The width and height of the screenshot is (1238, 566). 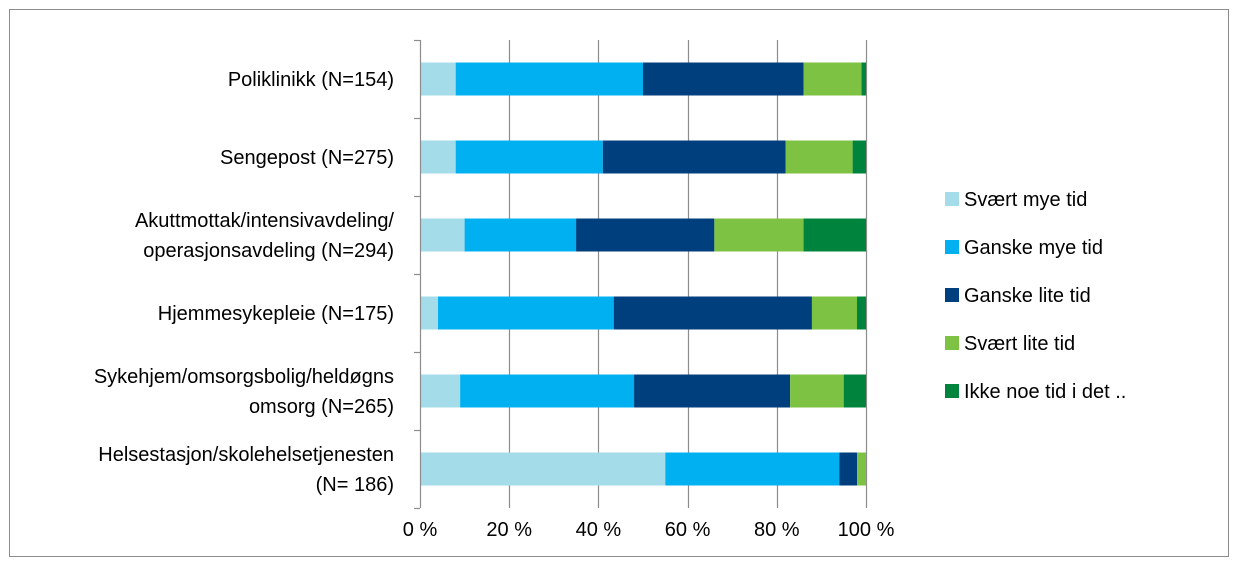 I want to click on category-label: Hjemmesykepleie (N=175), so click(x=276, y=314).